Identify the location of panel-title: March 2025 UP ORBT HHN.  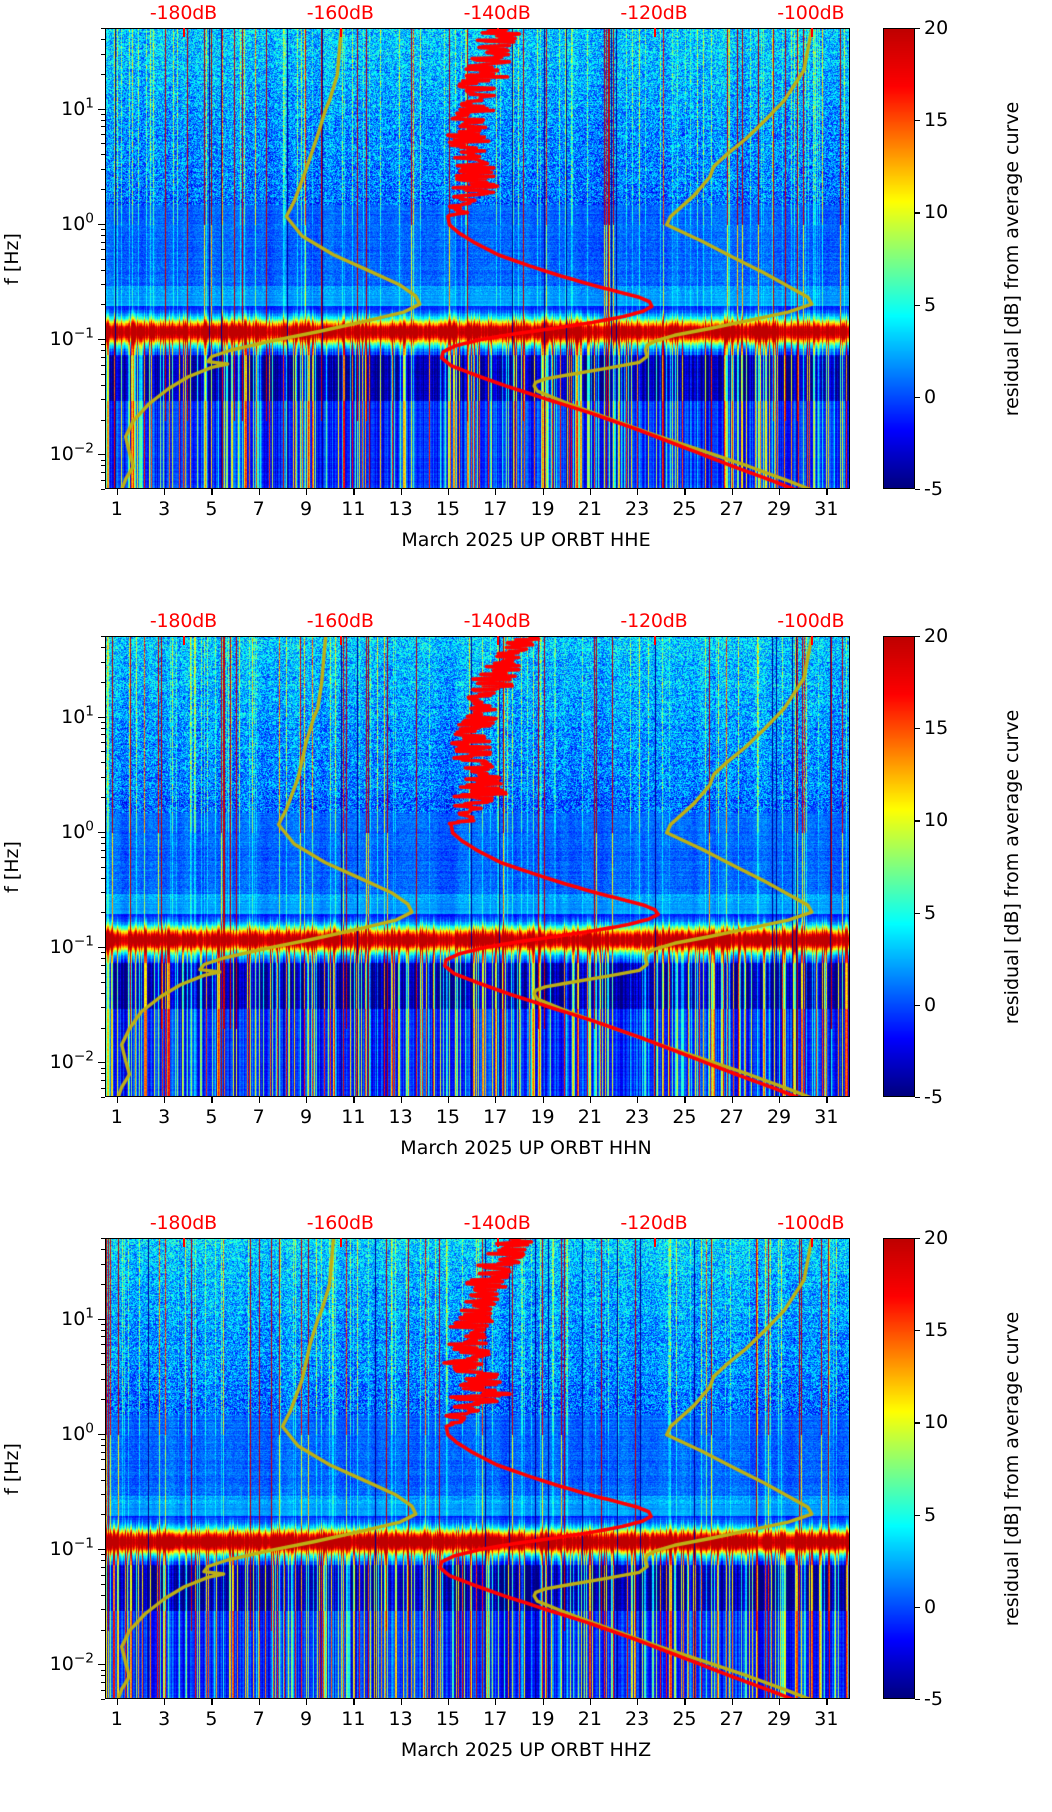
(526, 1148).